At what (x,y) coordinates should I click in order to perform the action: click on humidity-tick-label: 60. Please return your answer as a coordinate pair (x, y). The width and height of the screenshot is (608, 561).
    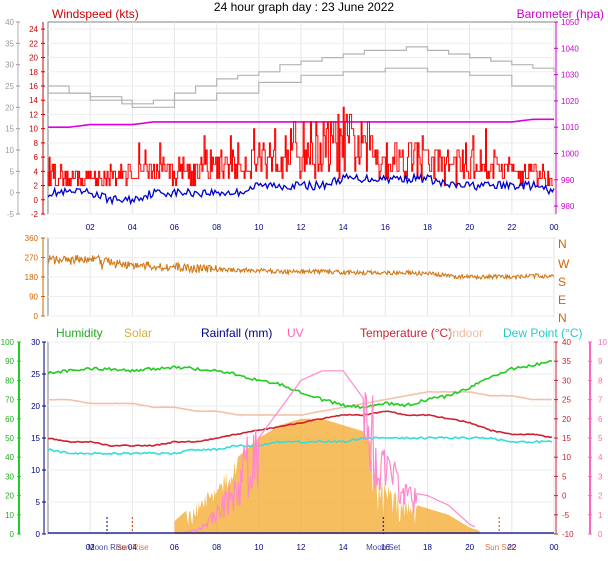
    Looking at the image, I should click on (9, 419).